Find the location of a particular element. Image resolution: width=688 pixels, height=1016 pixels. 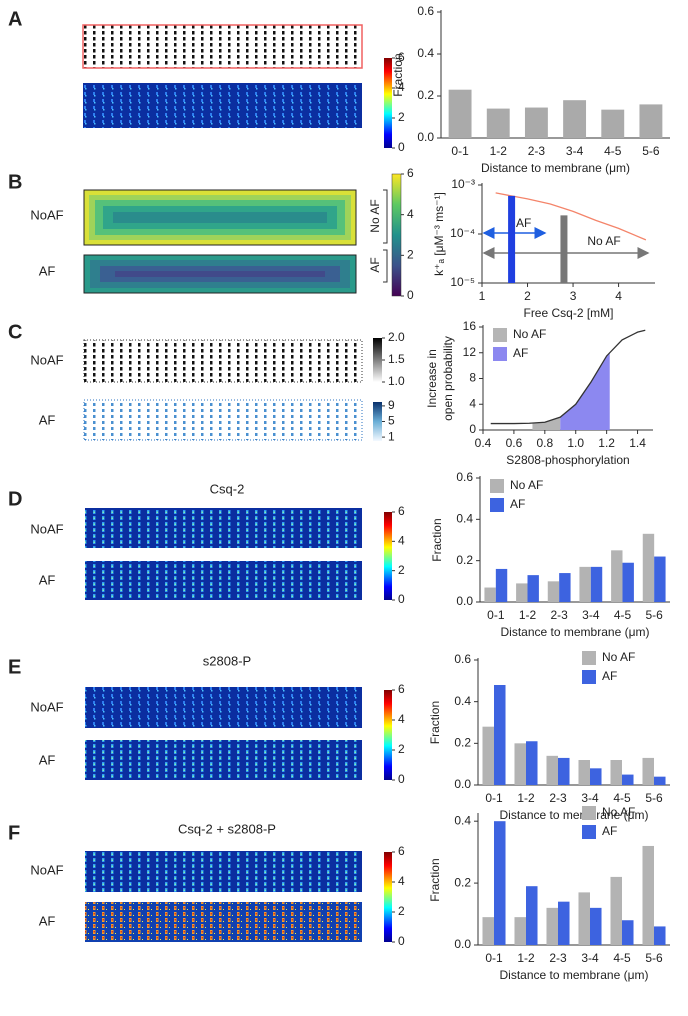

y-tick-label: 0.4 is located at coordinates (464, 519).